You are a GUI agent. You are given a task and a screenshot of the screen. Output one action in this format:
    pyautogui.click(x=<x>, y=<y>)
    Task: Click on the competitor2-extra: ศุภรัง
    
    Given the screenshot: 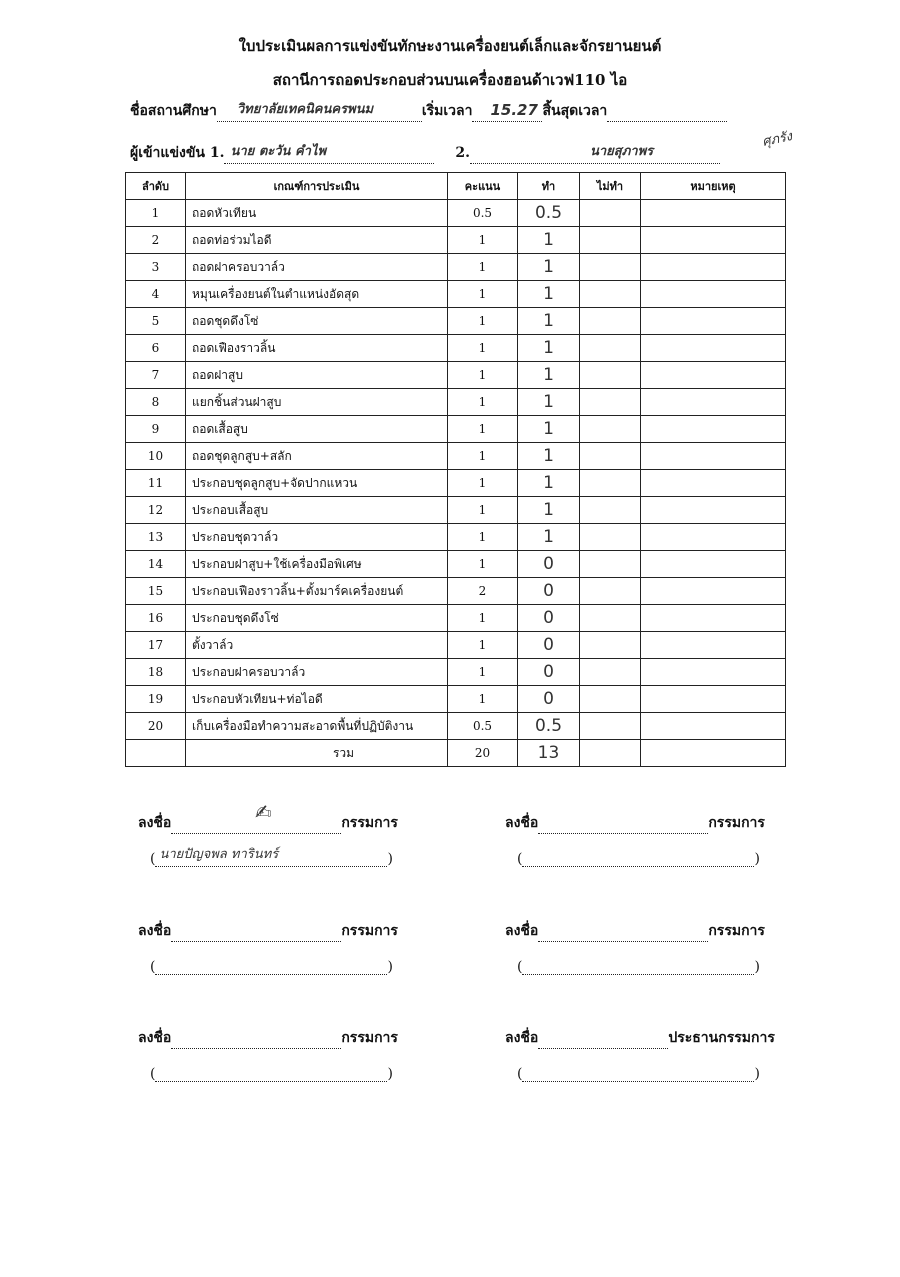 What is the action you would take?
    pyautogui.click(x=777, y=139)
    